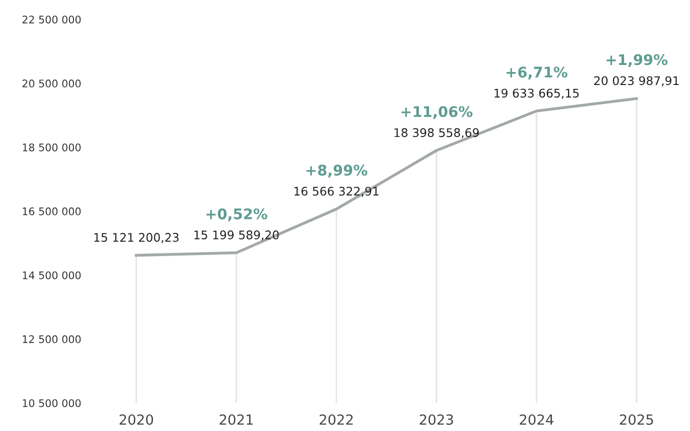 This screenshot has width=690, height=431. I want to click on data-label: 18 398 558,69, so click(436, 133).